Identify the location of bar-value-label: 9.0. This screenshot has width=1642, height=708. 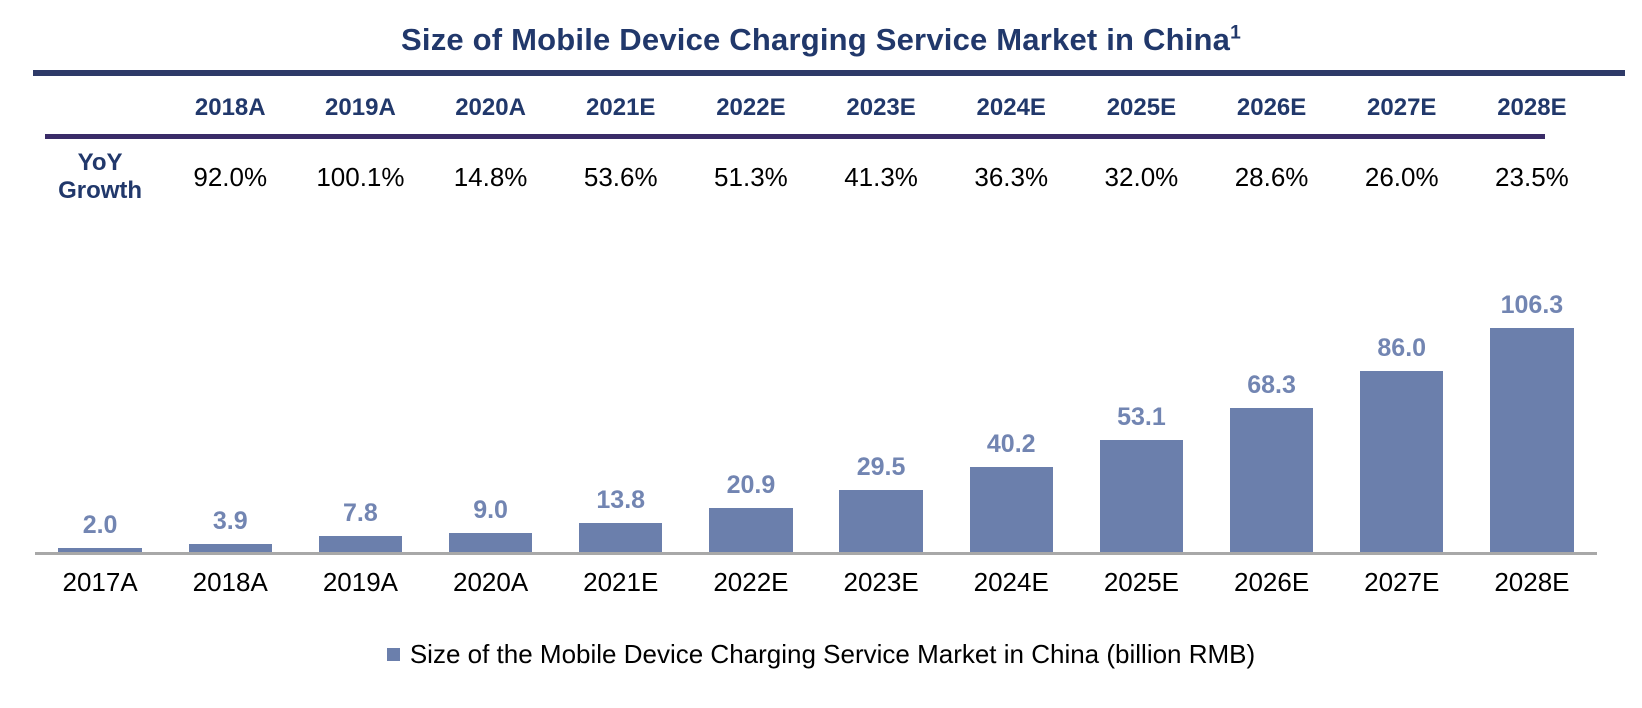
(490, 510).